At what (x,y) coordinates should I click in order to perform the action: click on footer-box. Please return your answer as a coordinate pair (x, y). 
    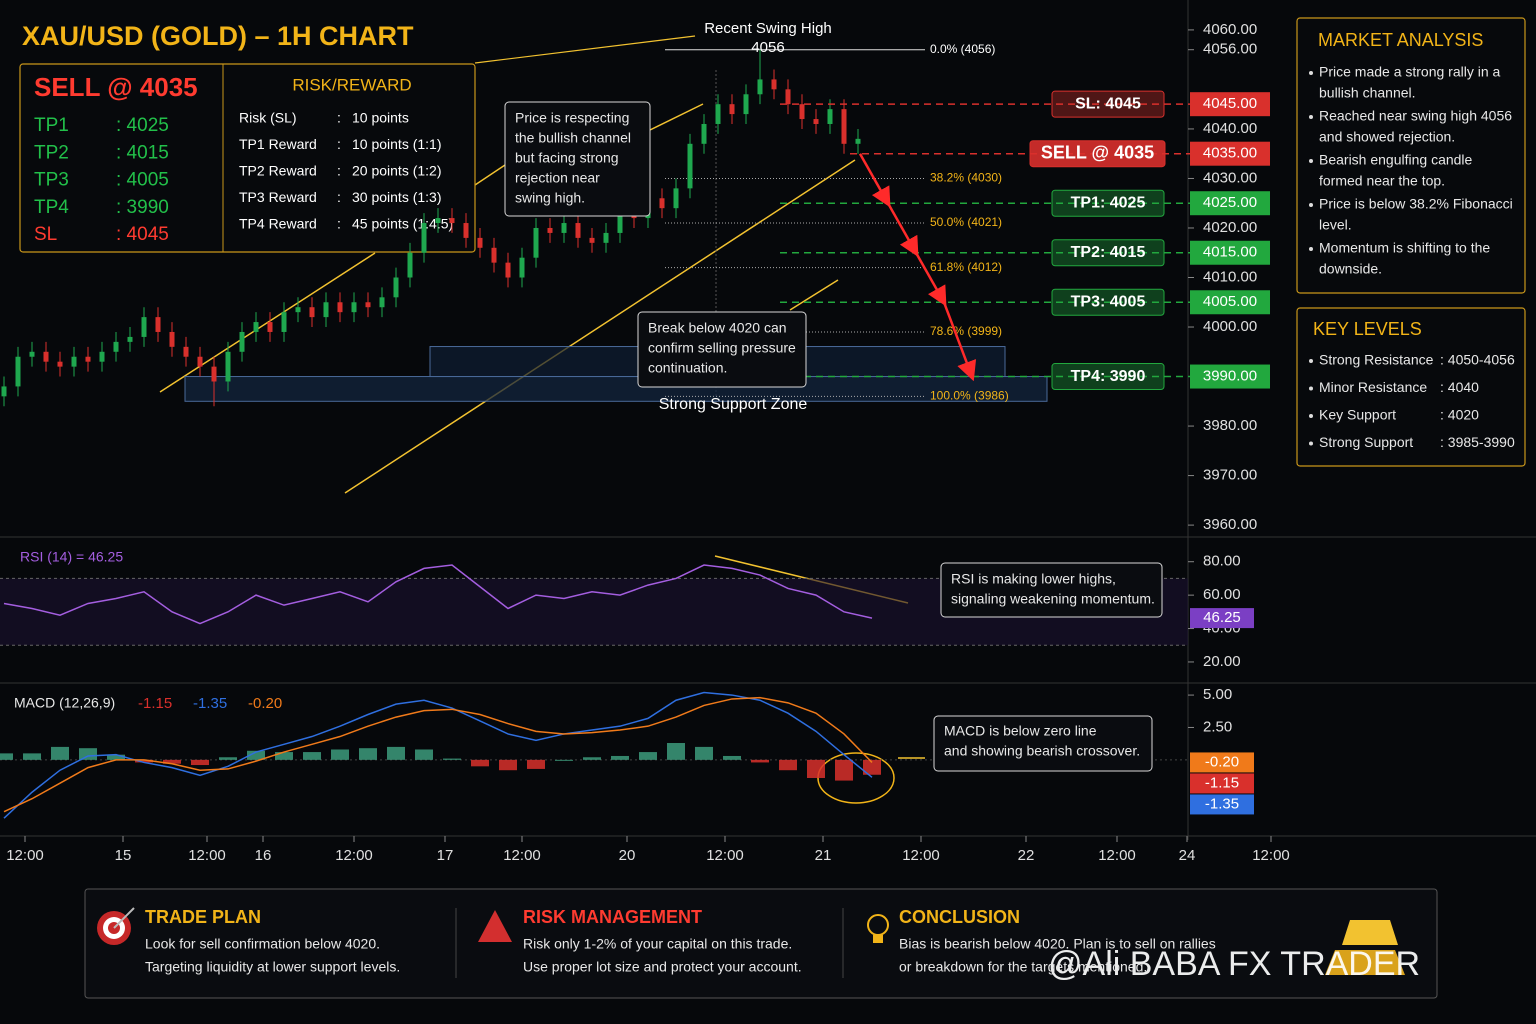
    Looking at the image, I should click on (761, 943).